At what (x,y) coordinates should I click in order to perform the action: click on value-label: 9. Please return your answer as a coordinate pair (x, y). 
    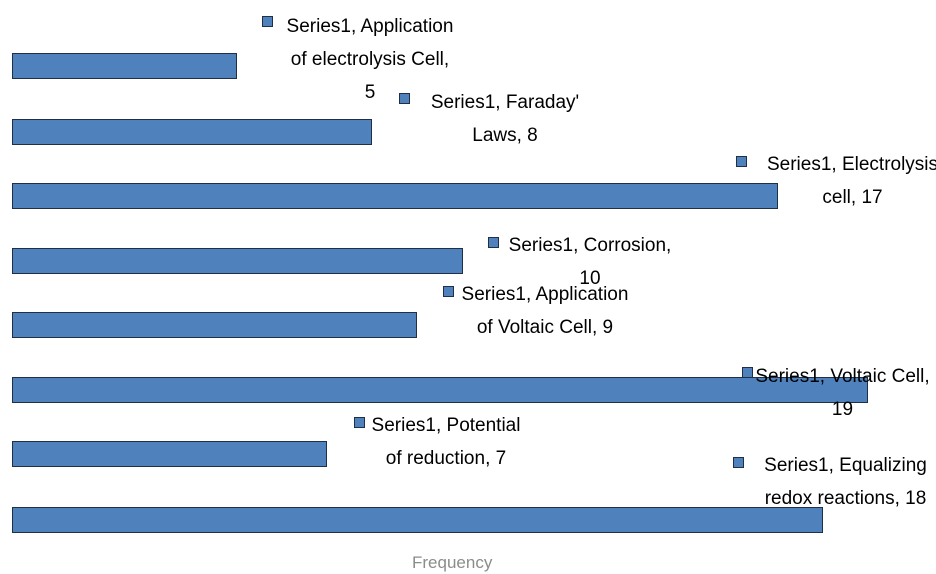
    Looking at the image, I should click on (602, 327).